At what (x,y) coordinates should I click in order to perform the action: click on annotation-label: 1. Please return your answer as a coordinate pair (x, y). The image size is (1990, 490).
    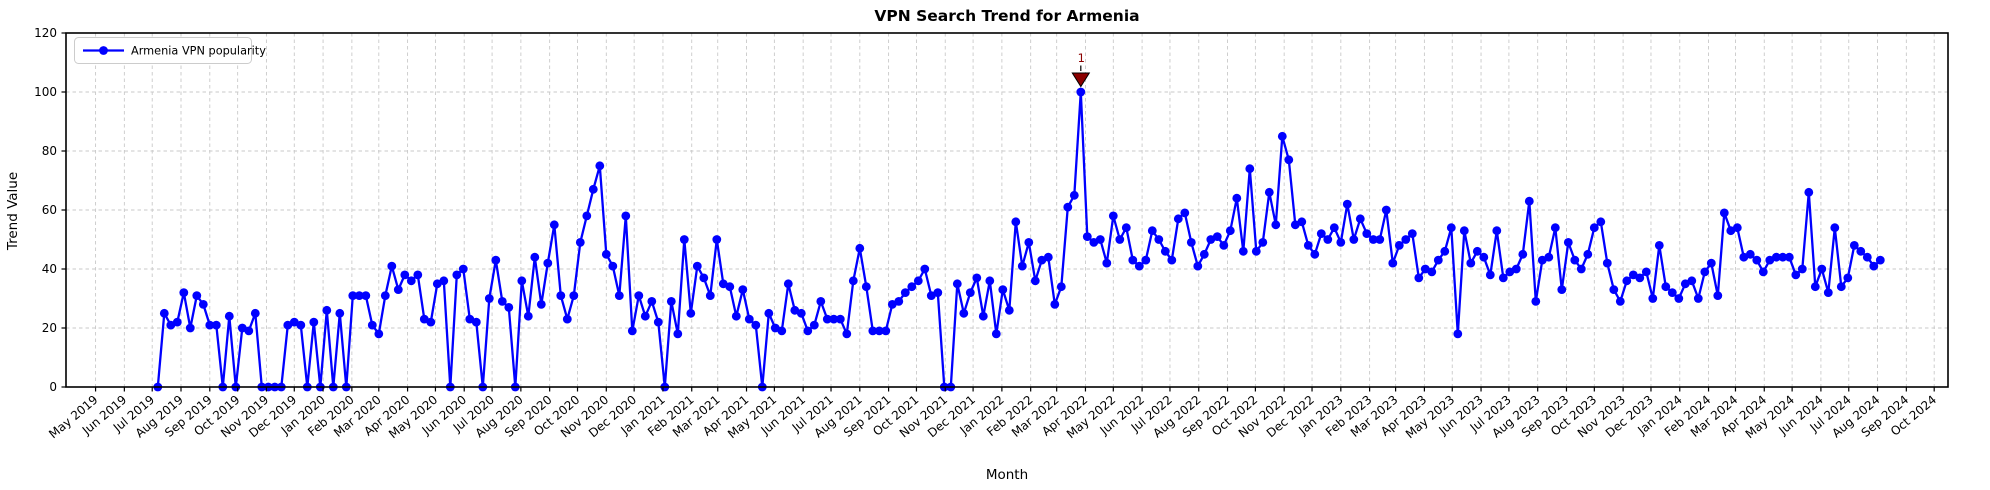
    Looking at the image, I should click on (1081, 58).